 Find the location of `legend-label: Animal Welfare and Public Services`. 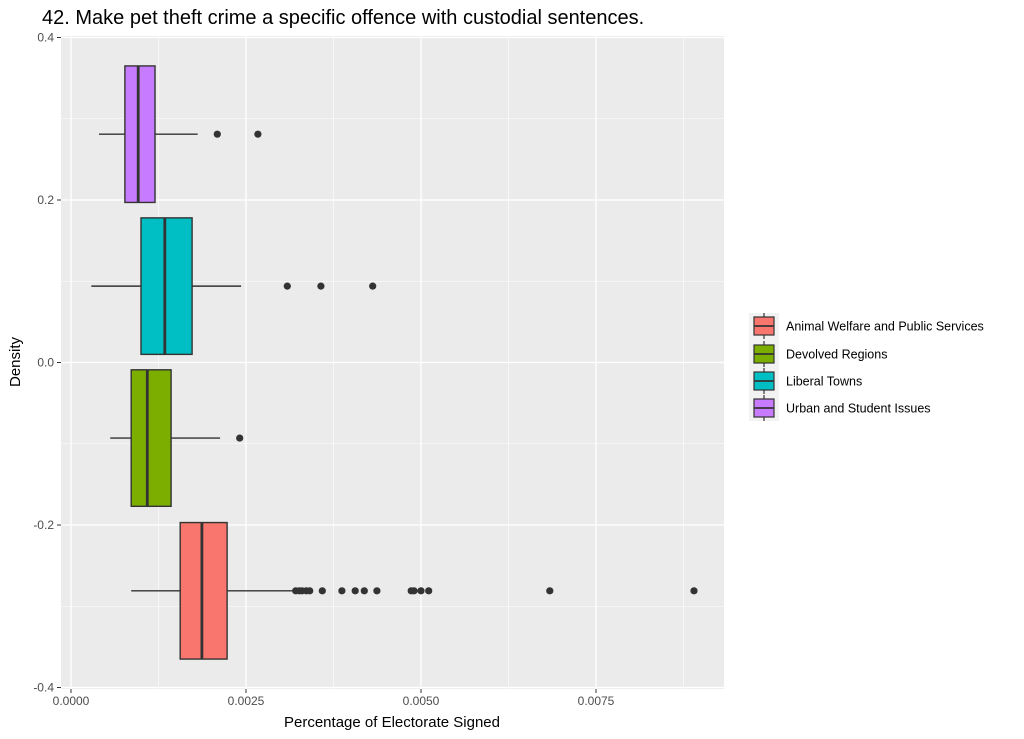

legend-label: Animal Welfare and Public Services is located at coordinates (885, 327).